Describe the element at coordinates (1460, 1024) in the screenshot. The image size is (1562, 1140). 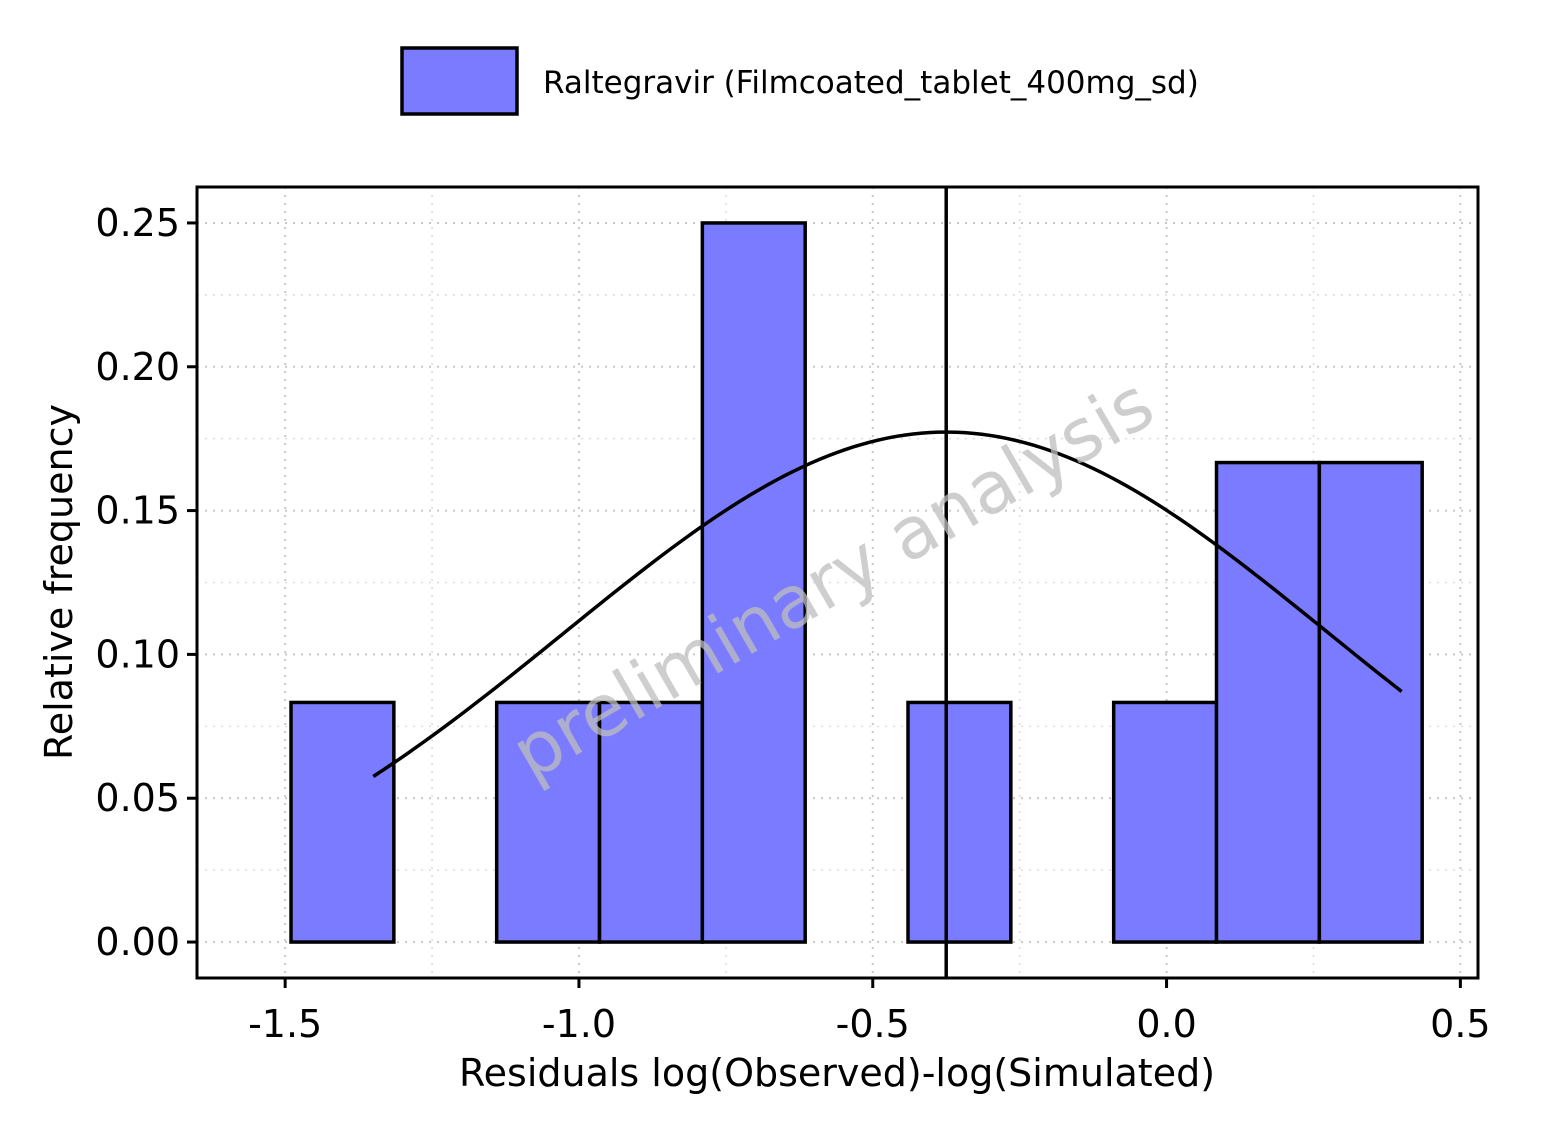
I see `x-tick-label: 0.5` at that location.